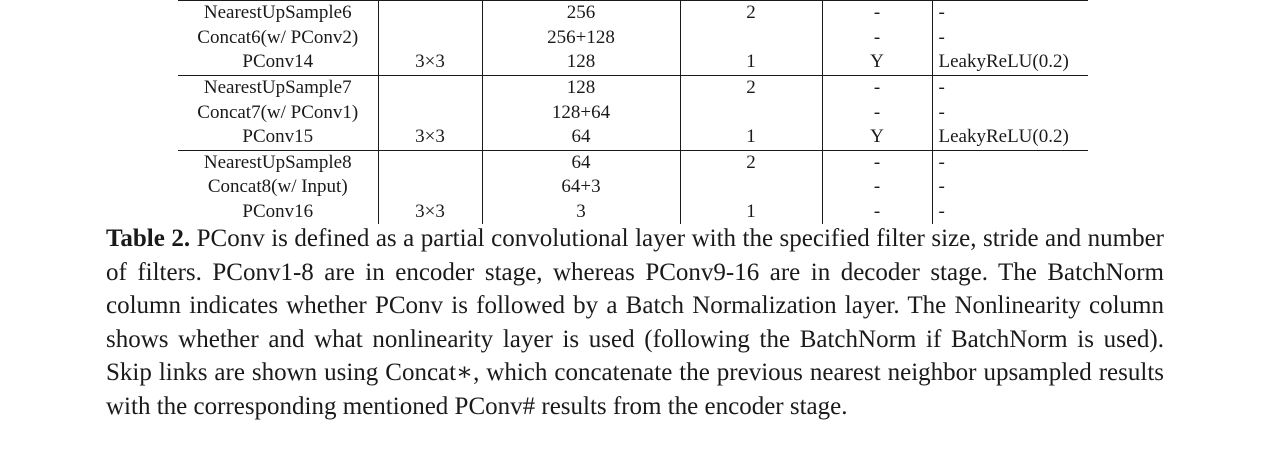 This screenshot has width=1266, height=457. Describe the element at coordinates (581, 212) in the screenshot. I see `cell-channels: 3` at that location.